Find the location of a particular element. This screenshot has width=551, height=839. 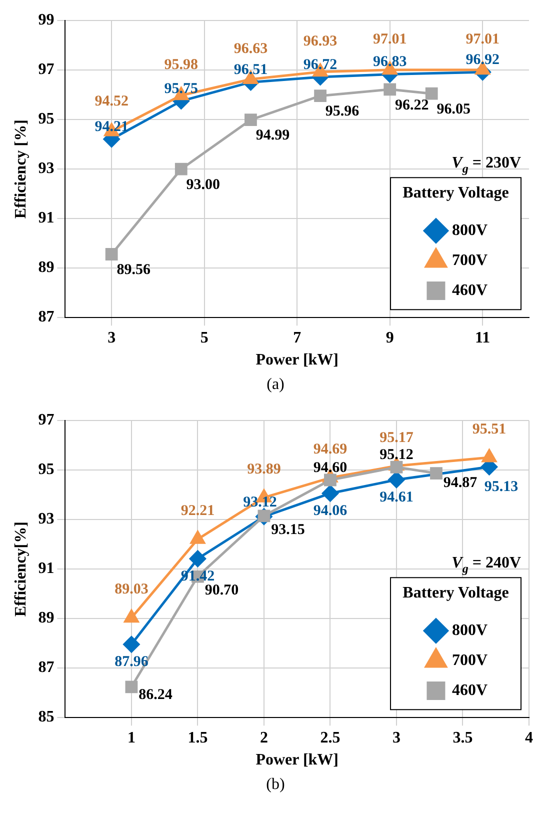

text: (b) is located at coordinates (275, 785).